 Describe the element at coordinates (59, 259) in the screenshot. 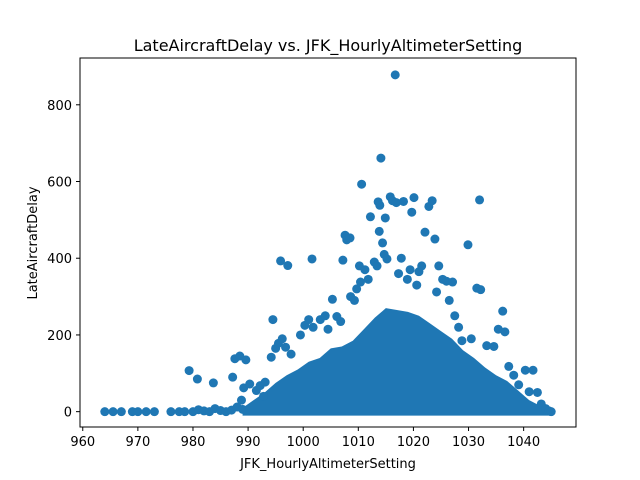

I see `y-tick-label: 400` at that location.